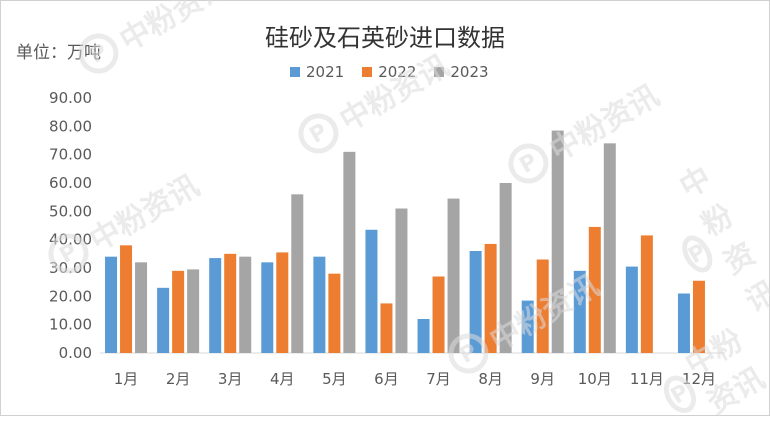 Image resolution: width=770 pixels, height=440 pixels. Describe the element at coordinates (386, 328) in the screenshot. I see `bar-2022-6月` at that location.